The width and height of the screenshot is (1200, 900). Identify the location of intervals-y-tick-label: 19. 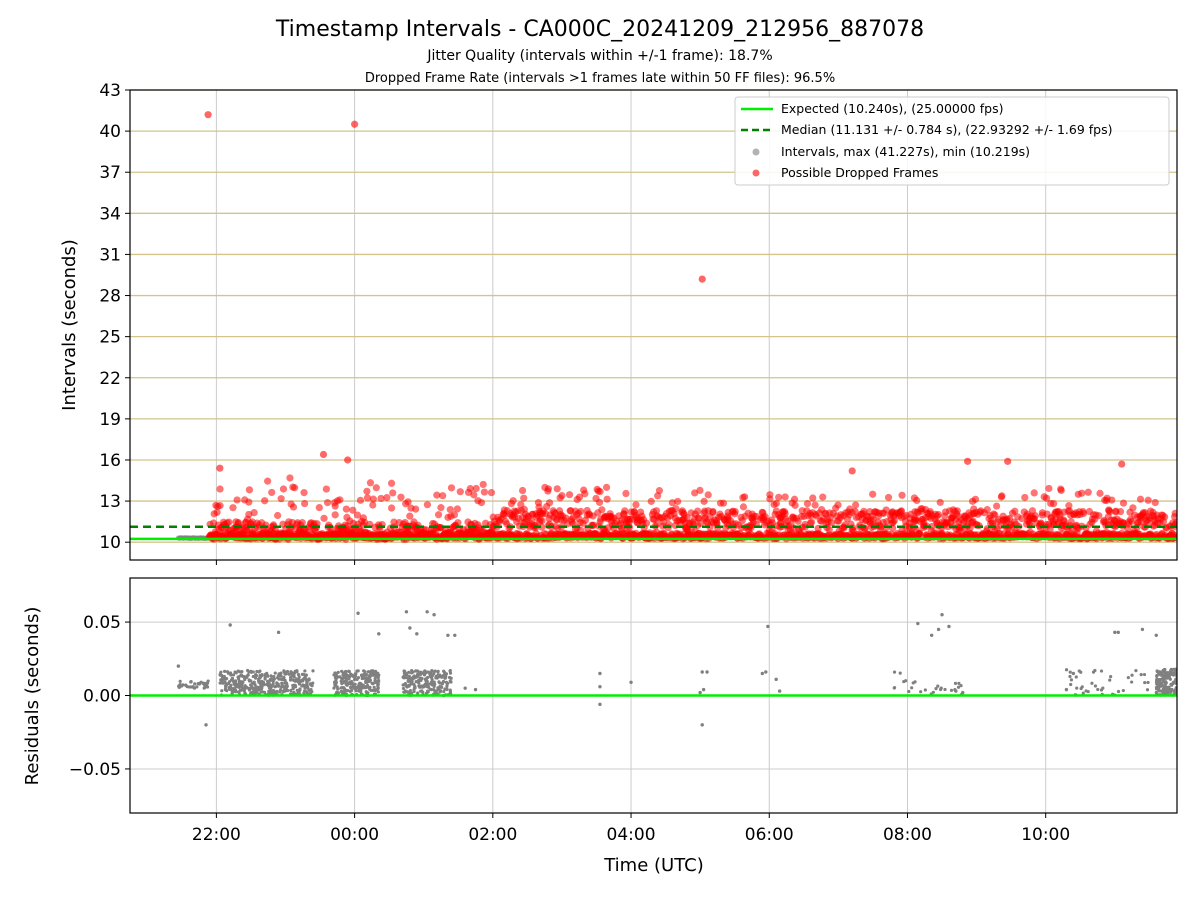
(110, 420).